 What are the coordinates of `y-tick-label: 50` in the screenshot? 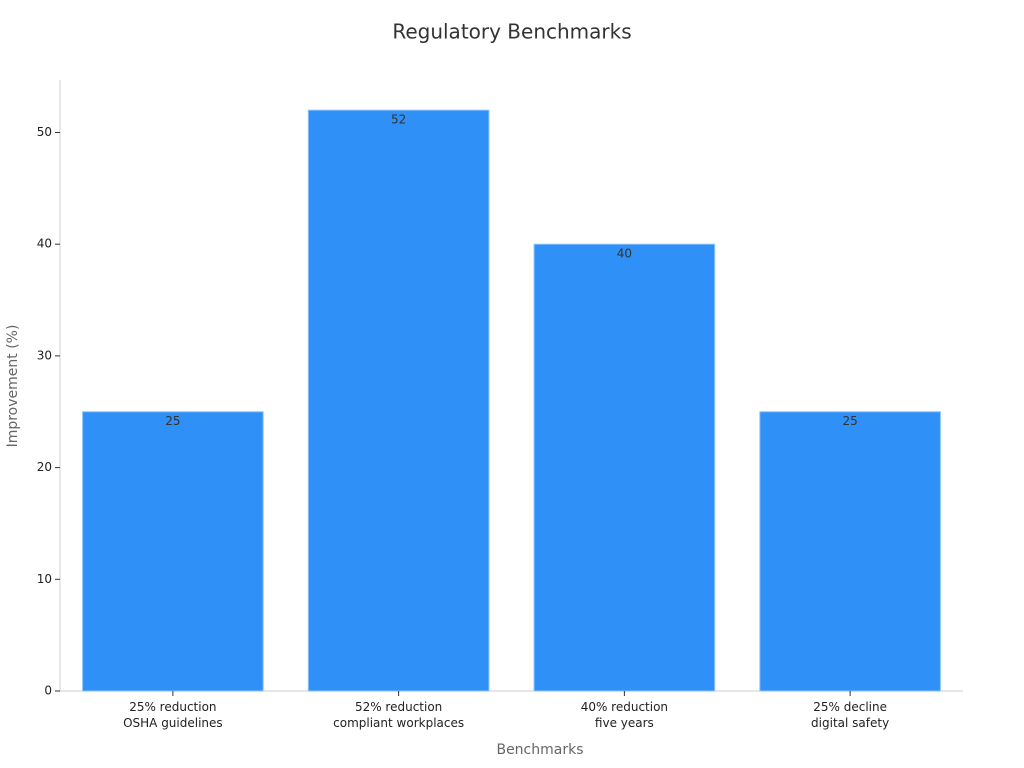 It's located at (44, 132).